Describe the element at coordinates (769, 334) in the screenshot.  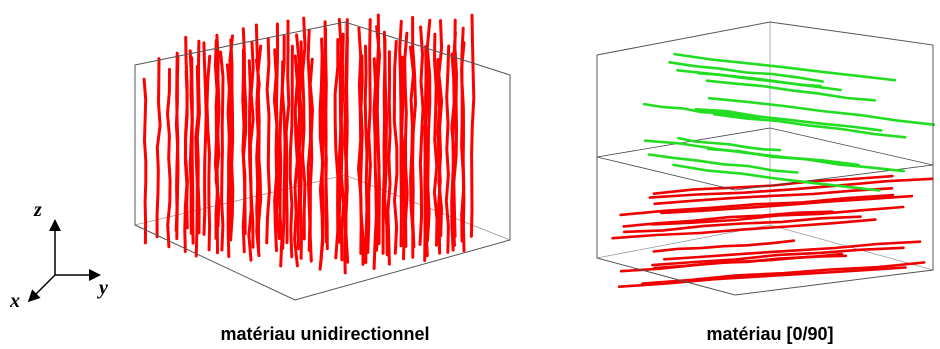
I see `caption: matériau [0/90]` at that location.